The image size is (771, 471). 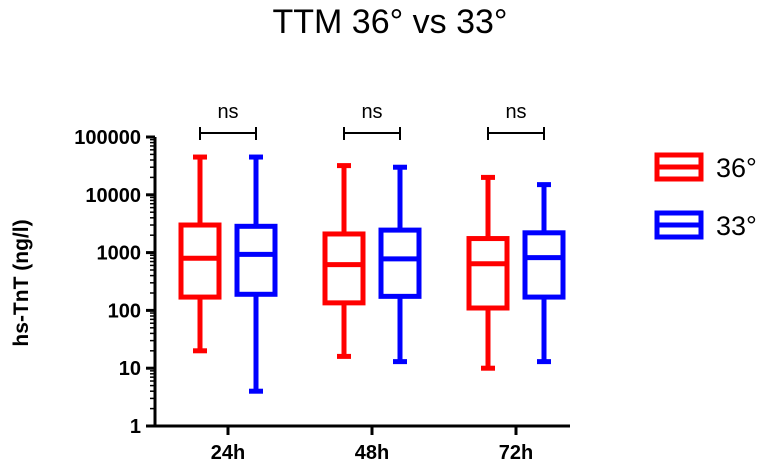 What do you see at coordinates (130, 369) in the screenshot?
I see `y-tick-label: 10` at bounding box center [130, 369].